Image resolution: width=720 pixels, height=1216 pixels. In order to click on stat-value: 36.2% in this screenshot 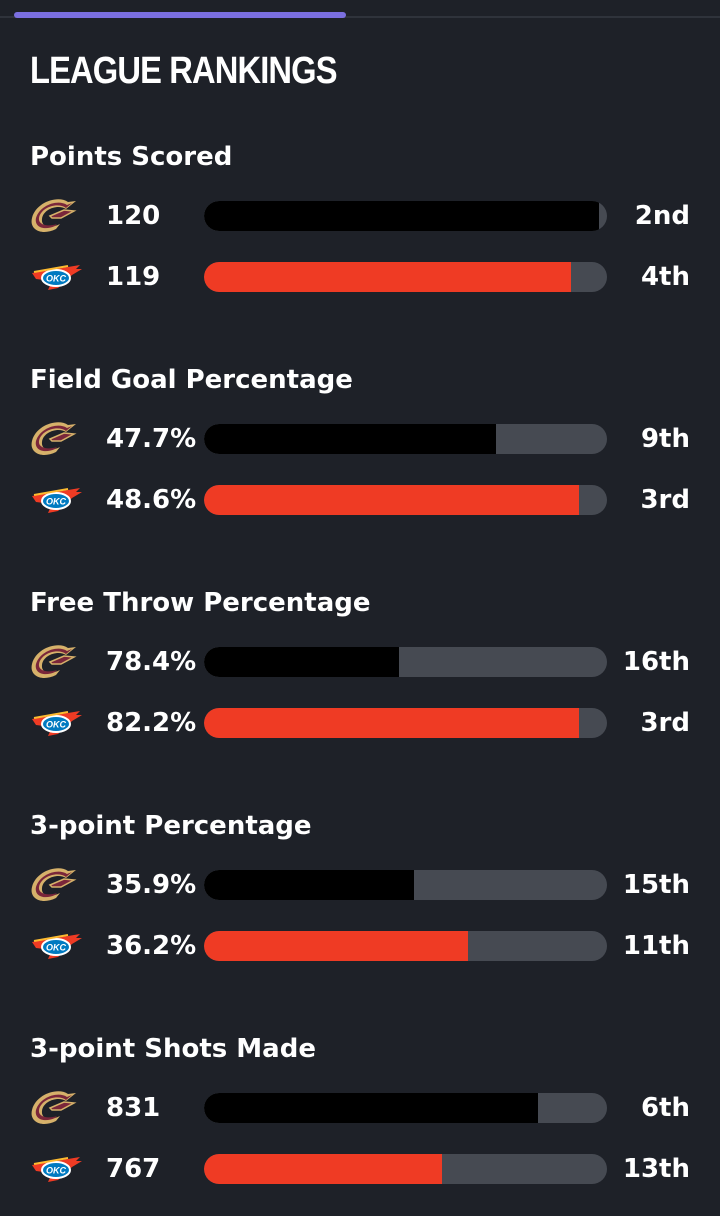, I will do `click(151, 946)`.